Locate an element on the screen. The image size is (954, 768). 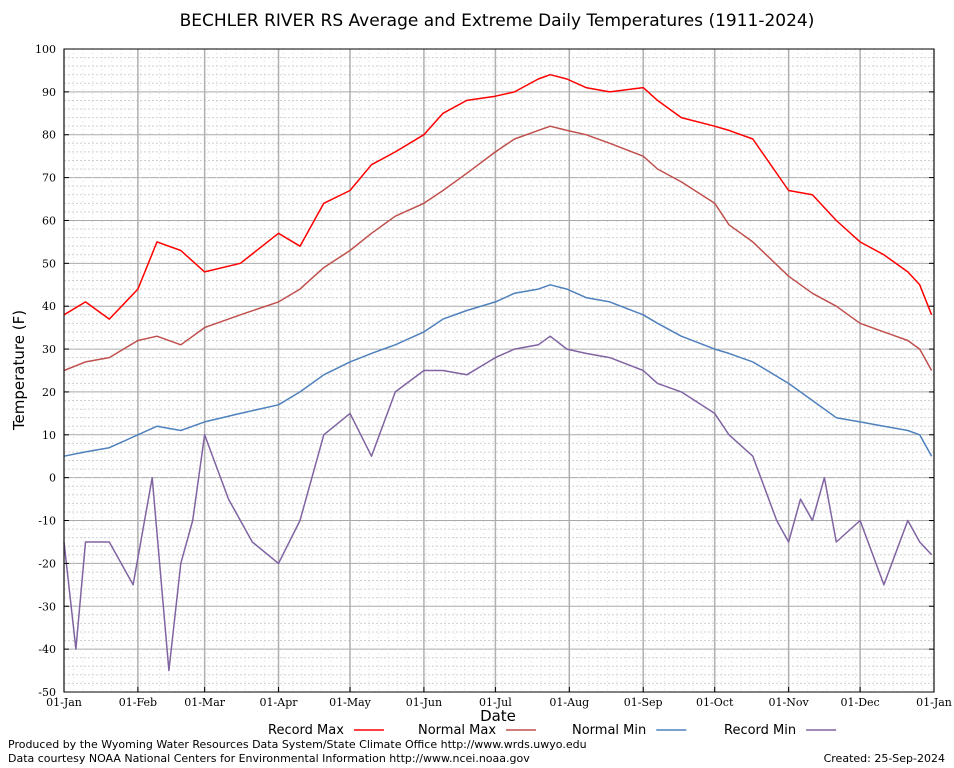
x-tick-label: 01-May is located at coordinates (350, 702).